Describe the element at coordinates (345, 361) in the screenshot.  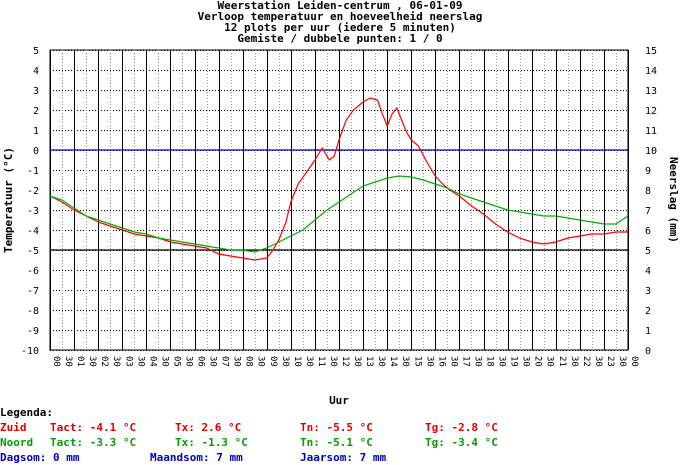
I see `x-tick-label: 12` at that location.